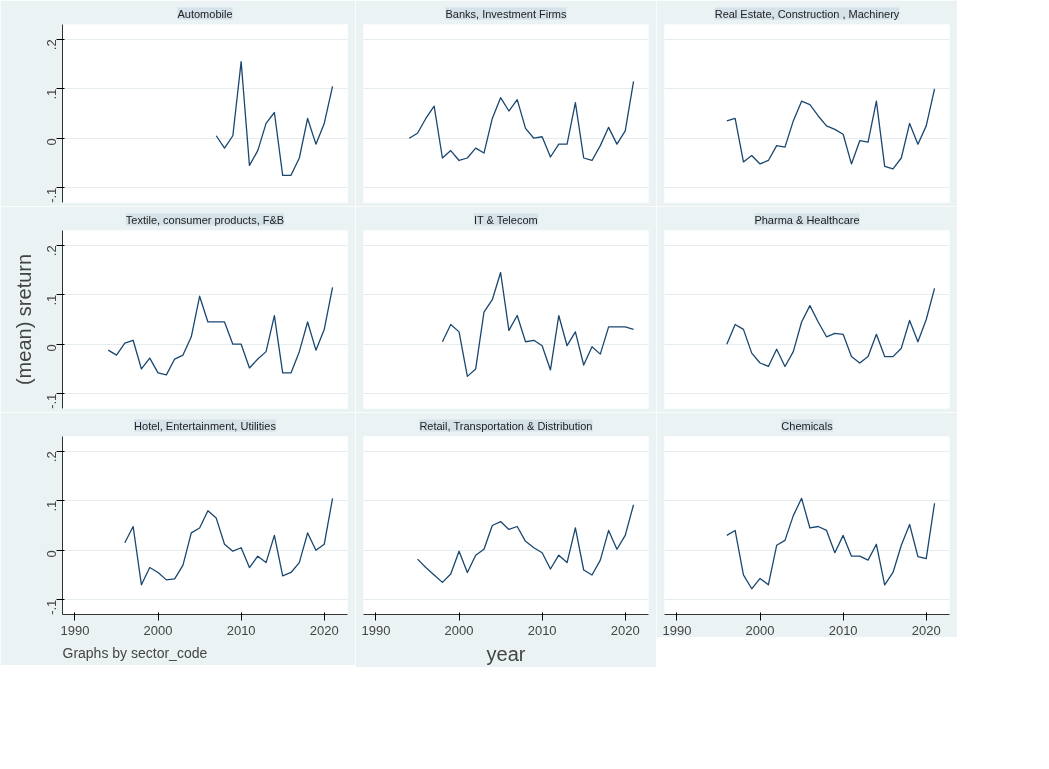 The image size is (1049, 769). What do you see at coordinates (23, 319) in the screenshot?
I see `y-axis-title: (mean) sreturn` at bounding box center [23, 319].